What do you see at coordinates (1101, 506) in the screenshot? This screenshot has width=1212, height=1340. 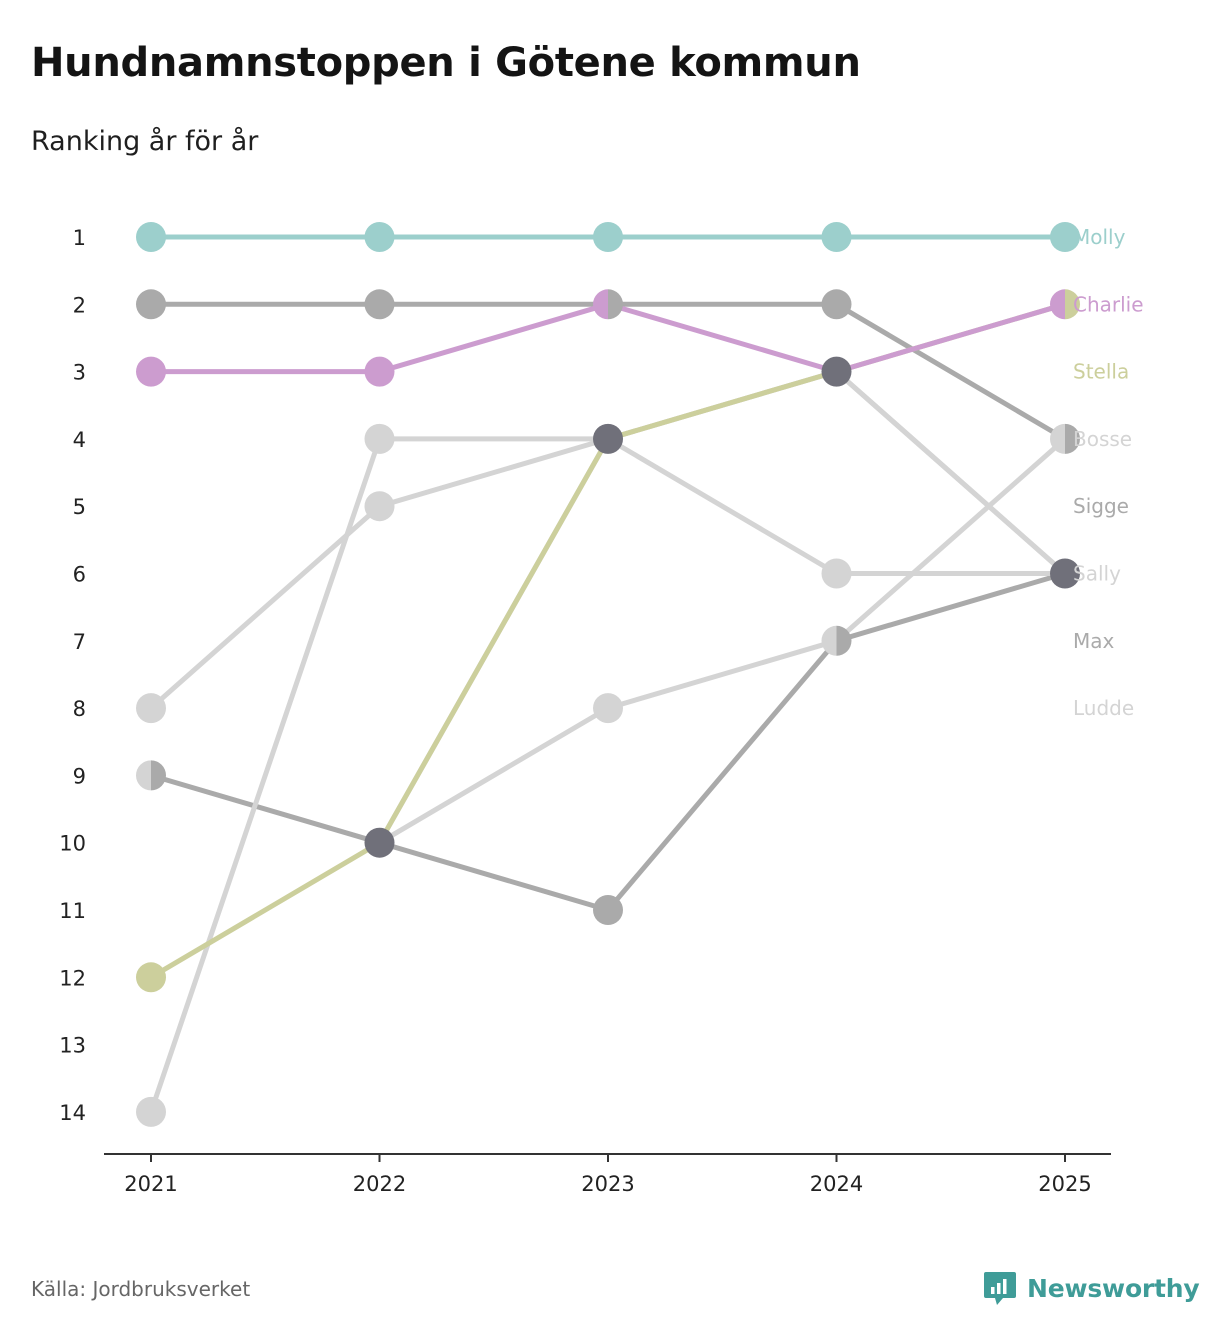 I see `end-label-sigge: Sigge` at bounding box center [1101, 506].